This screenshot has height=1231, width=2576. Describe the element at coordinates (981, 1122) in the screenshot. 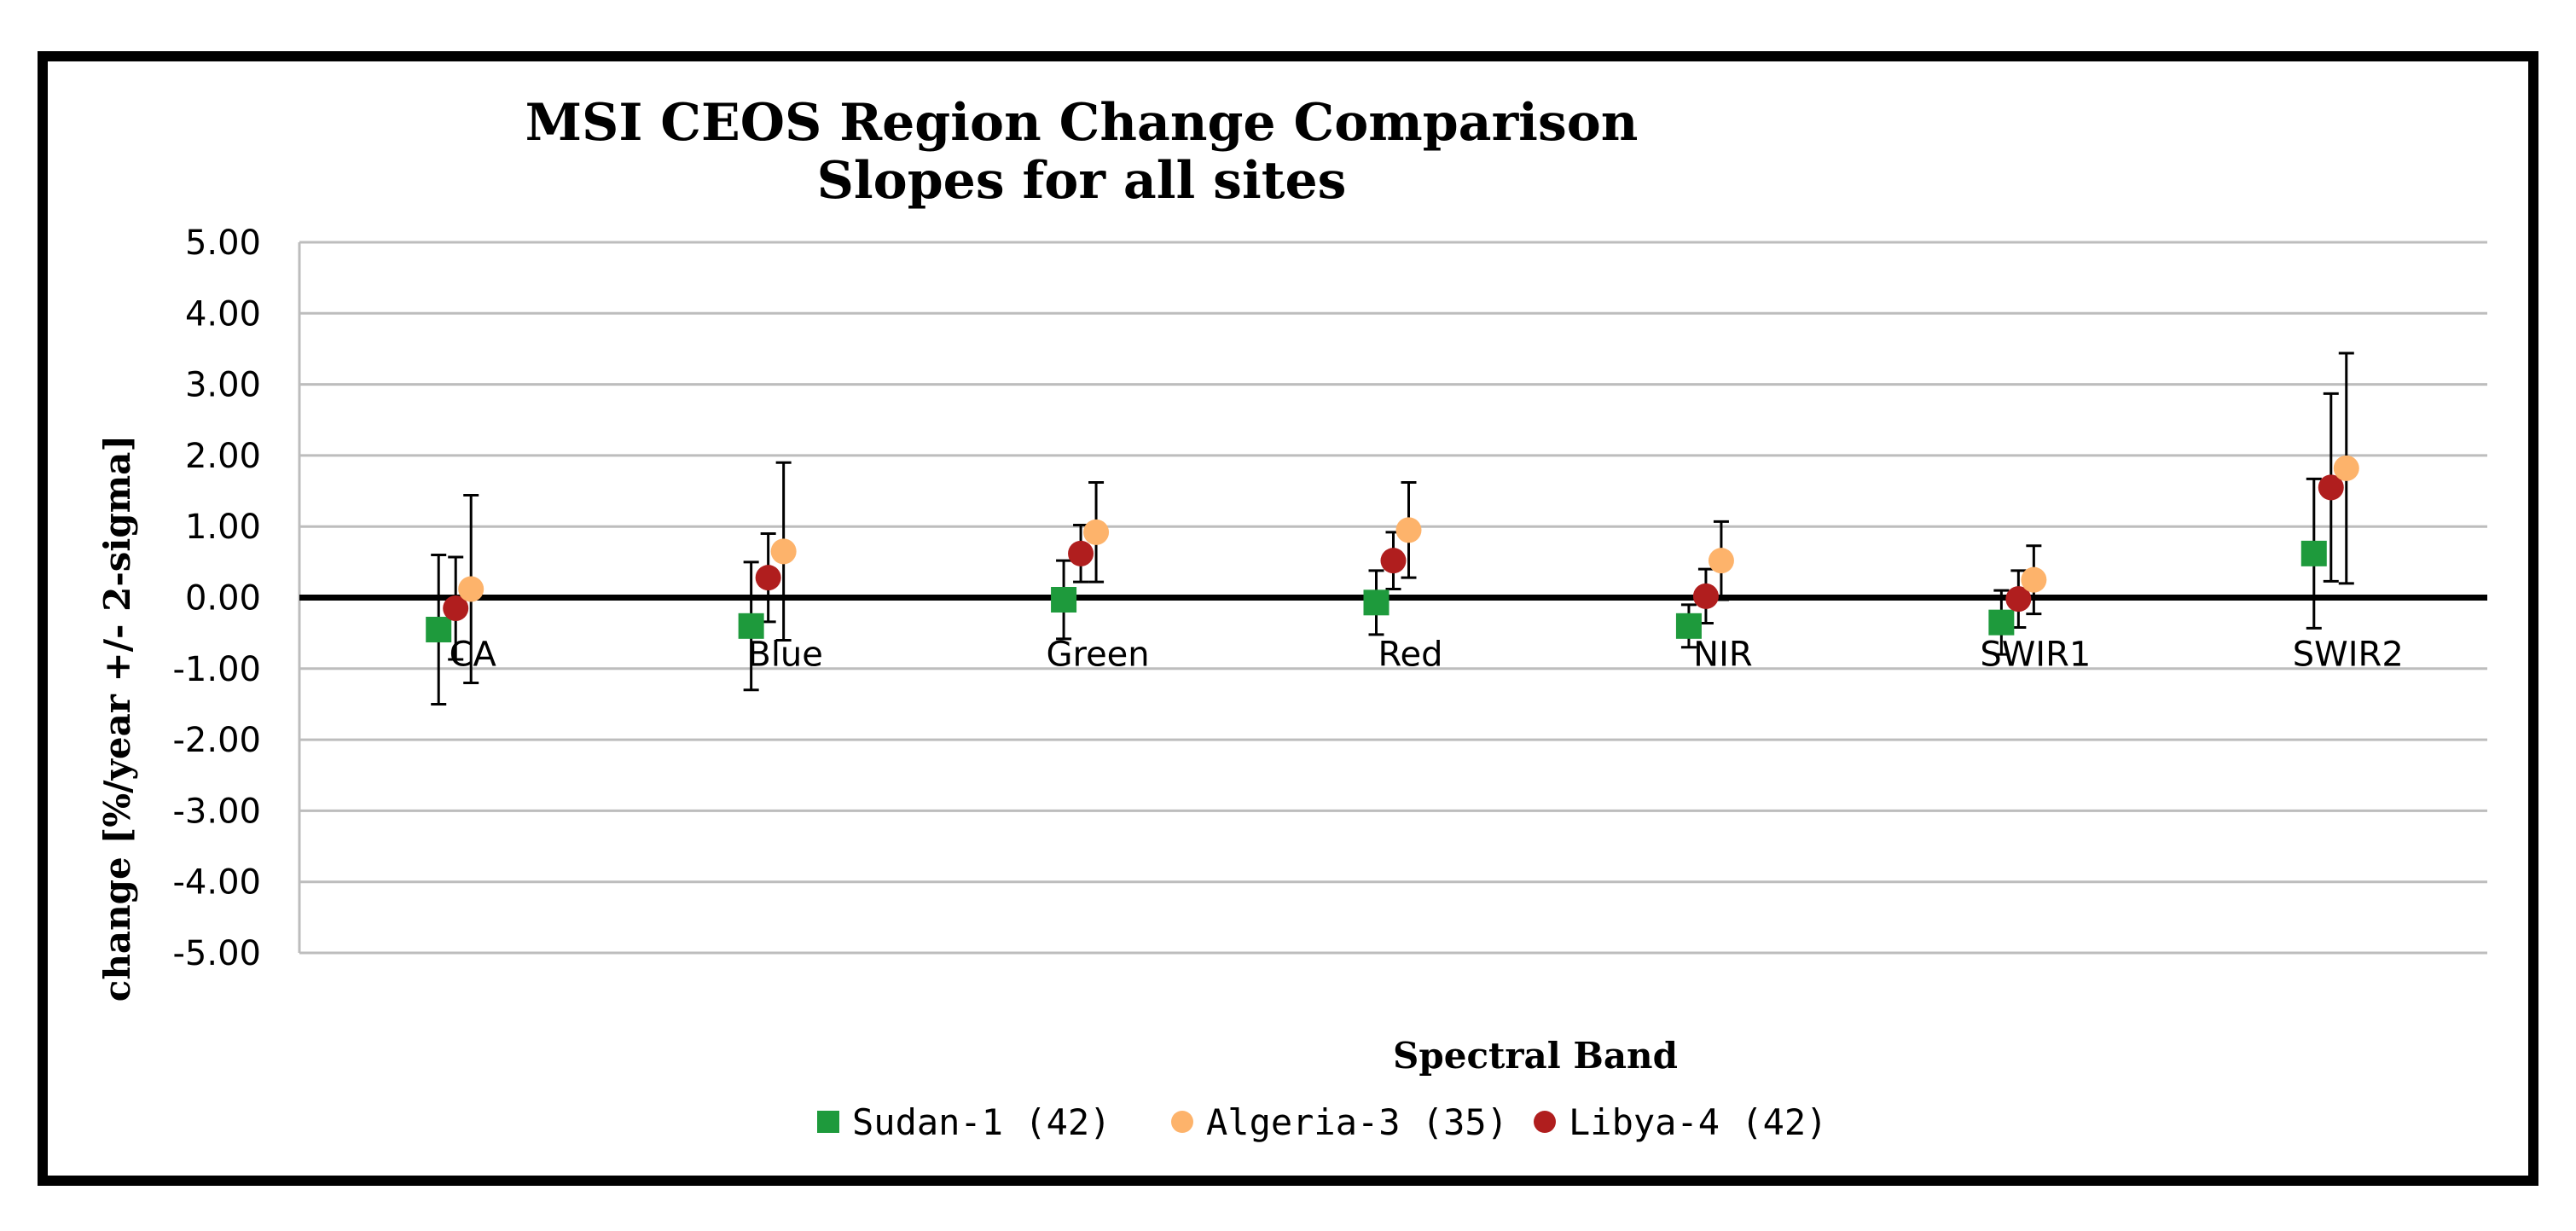

I see `legend-label: Sudan-1 (42)` at that location.